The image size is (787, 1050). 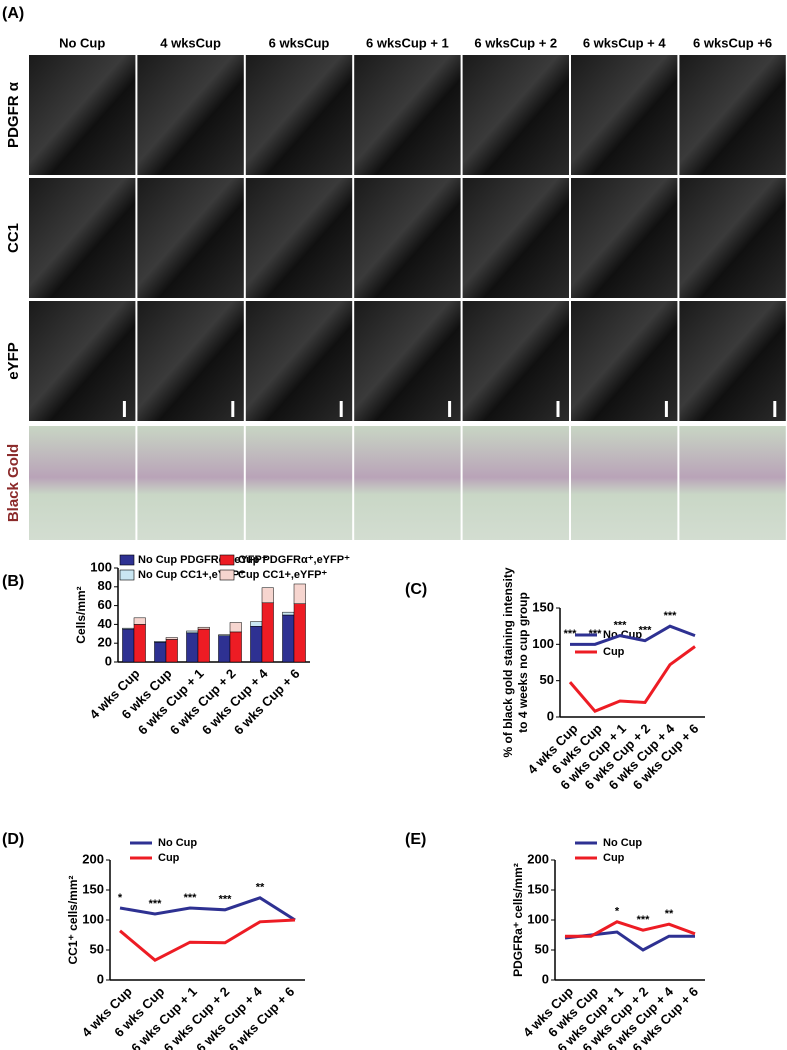 What do you see at coordinates (13, 581) in the screenshot?
I see `panel-label: (B)` at bounding box center [13, 581].